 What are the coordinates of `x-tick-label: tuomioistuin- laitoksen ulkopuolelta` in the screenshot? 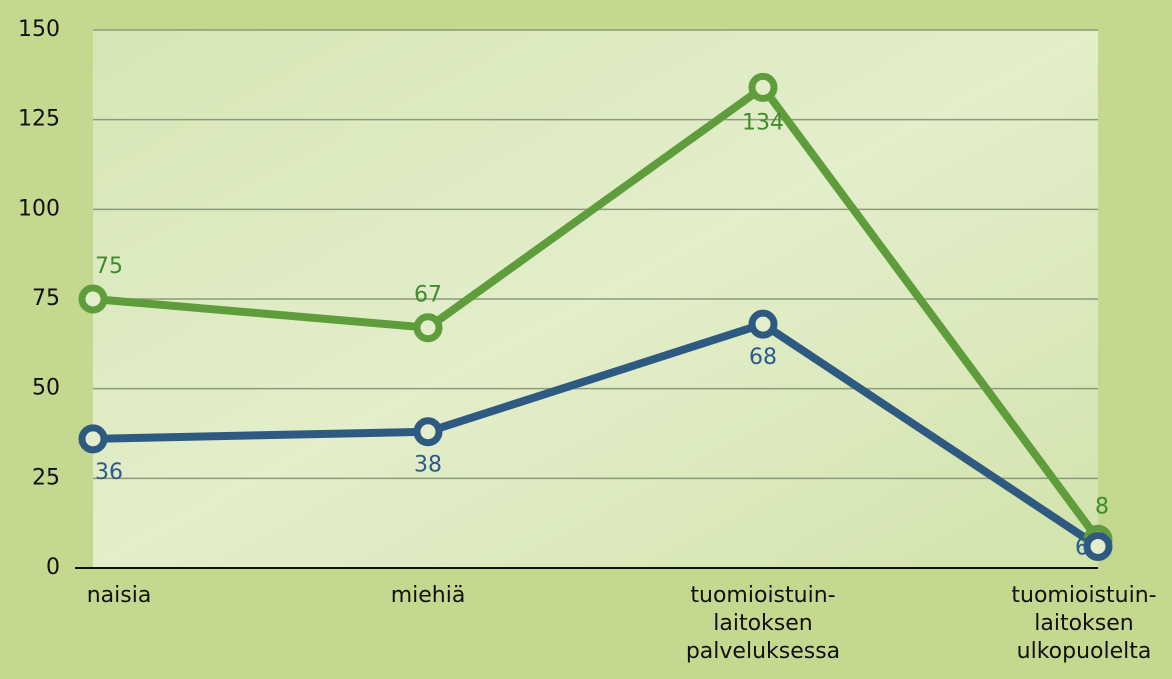 It's located at (1084, 623).